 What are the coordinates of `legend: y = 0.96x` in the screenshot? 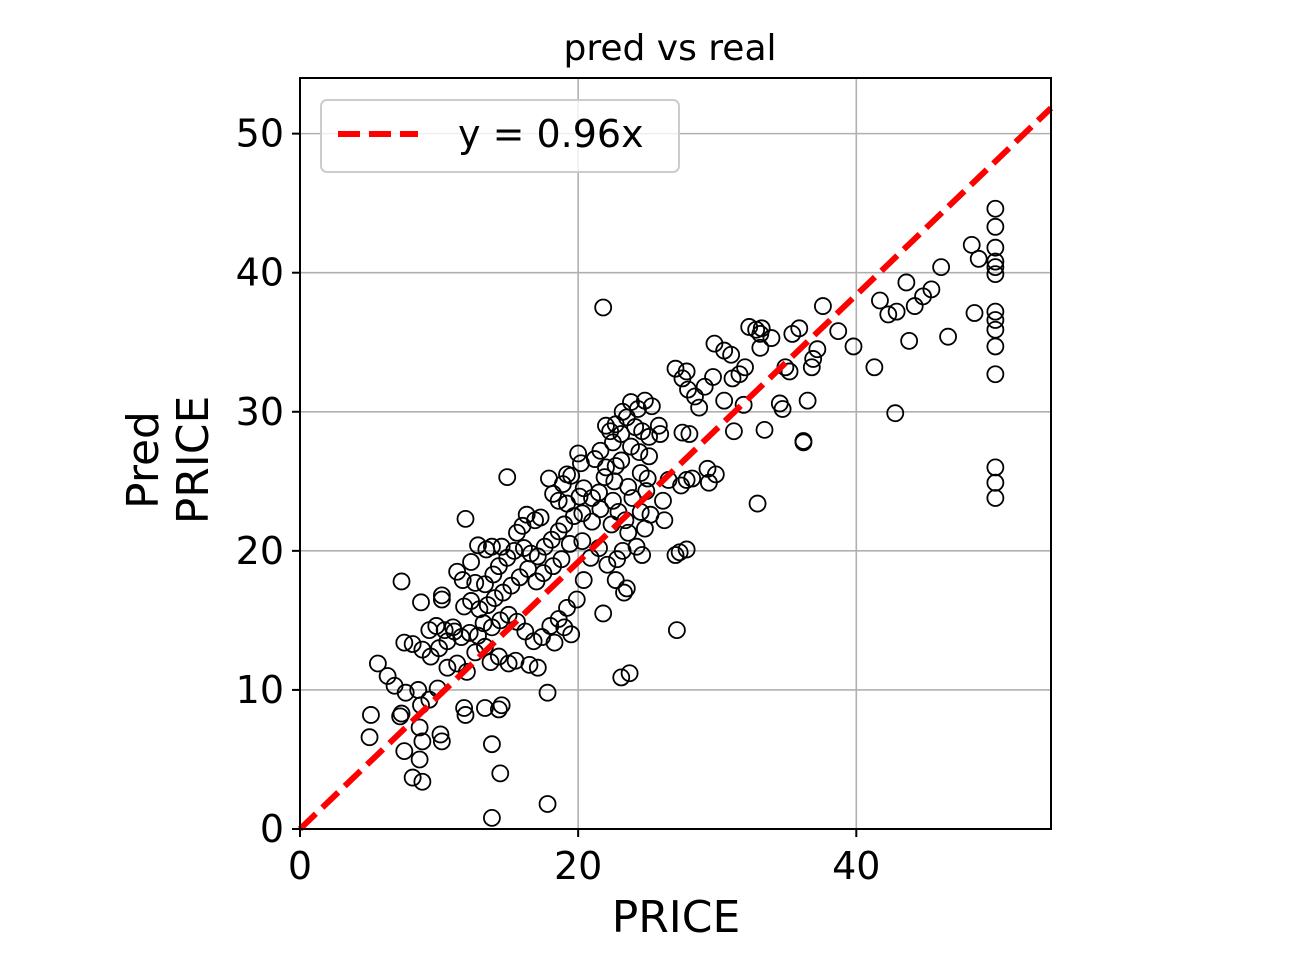 It's located at (500, 136).